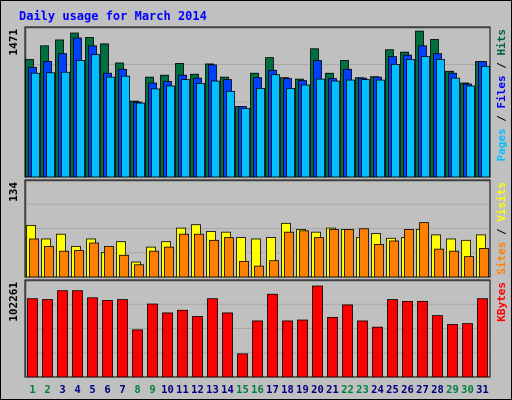 This screenshot has height=400, width=512. What do you see at coordinates (197, 390) in the screenshot?
I see `day-label-12: 12` at bounding box center [197, 390].